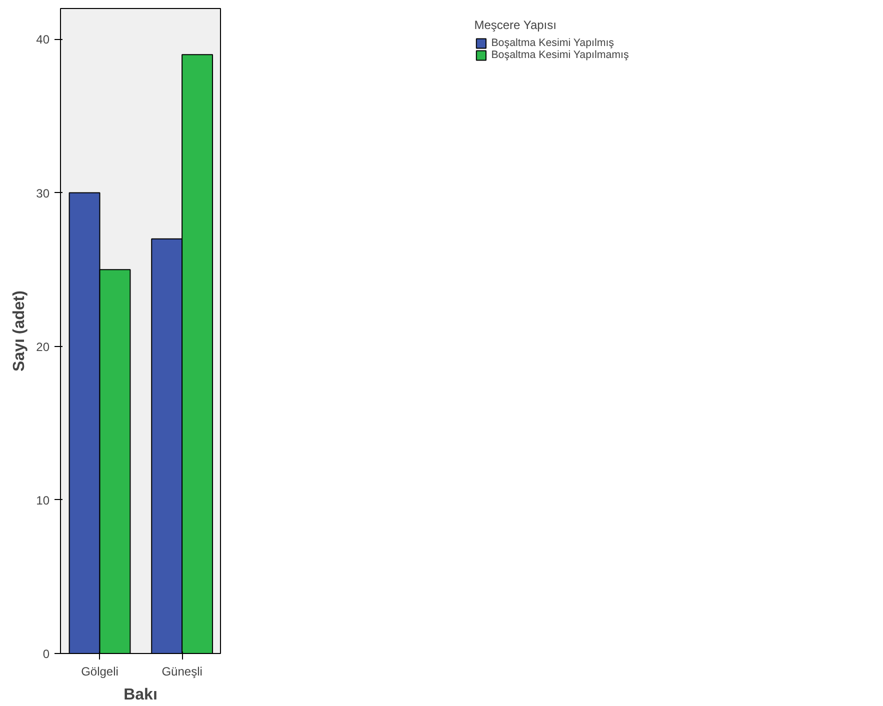 This screenshot has width=883, height=706. What do you see at coordinates (43, 193) in the screenshot?
I see `y-tick-label: 30` at bounding box center [43, 193].